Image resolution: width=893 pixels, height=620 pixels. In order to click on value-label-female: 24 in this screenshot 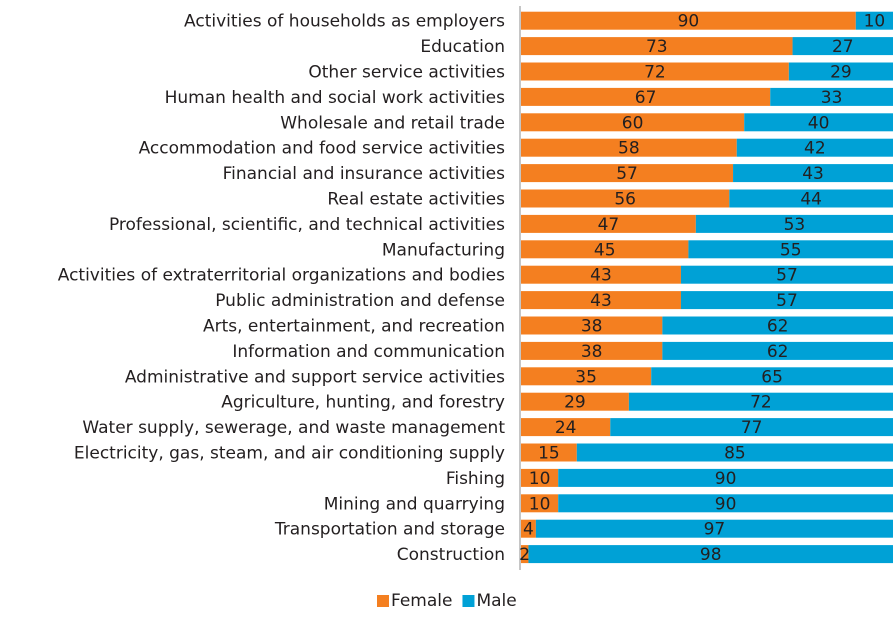, I will do `click(566, 428)`.